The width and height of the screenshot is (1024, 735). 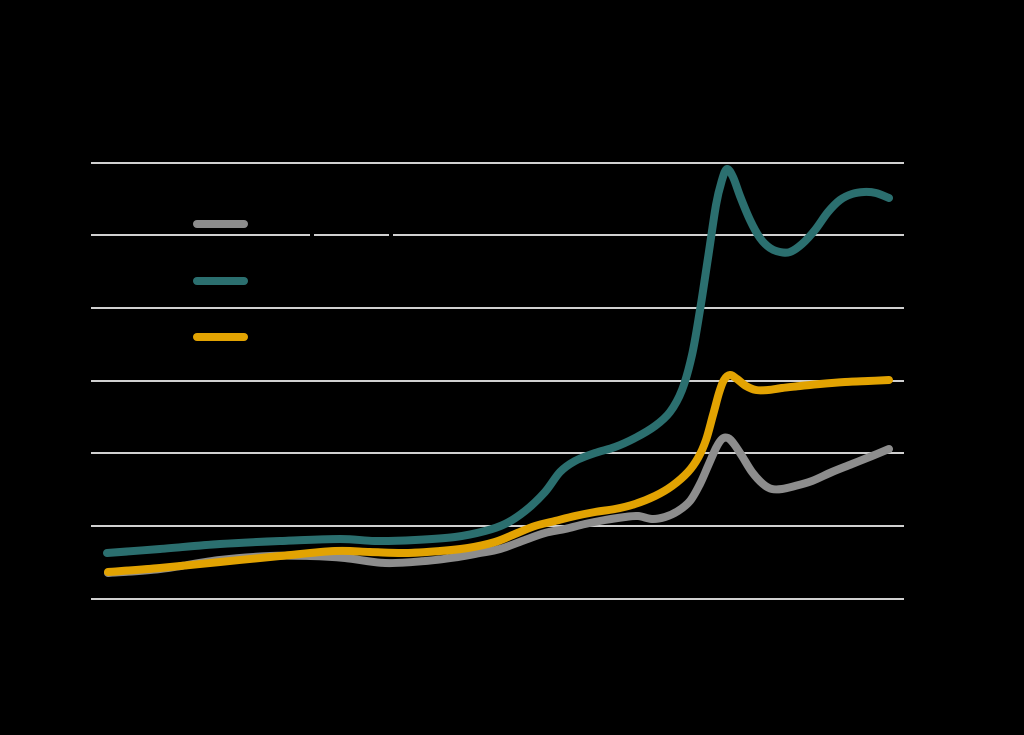 I want to click on legend-swatch-gold, so click(x=220, y=337).